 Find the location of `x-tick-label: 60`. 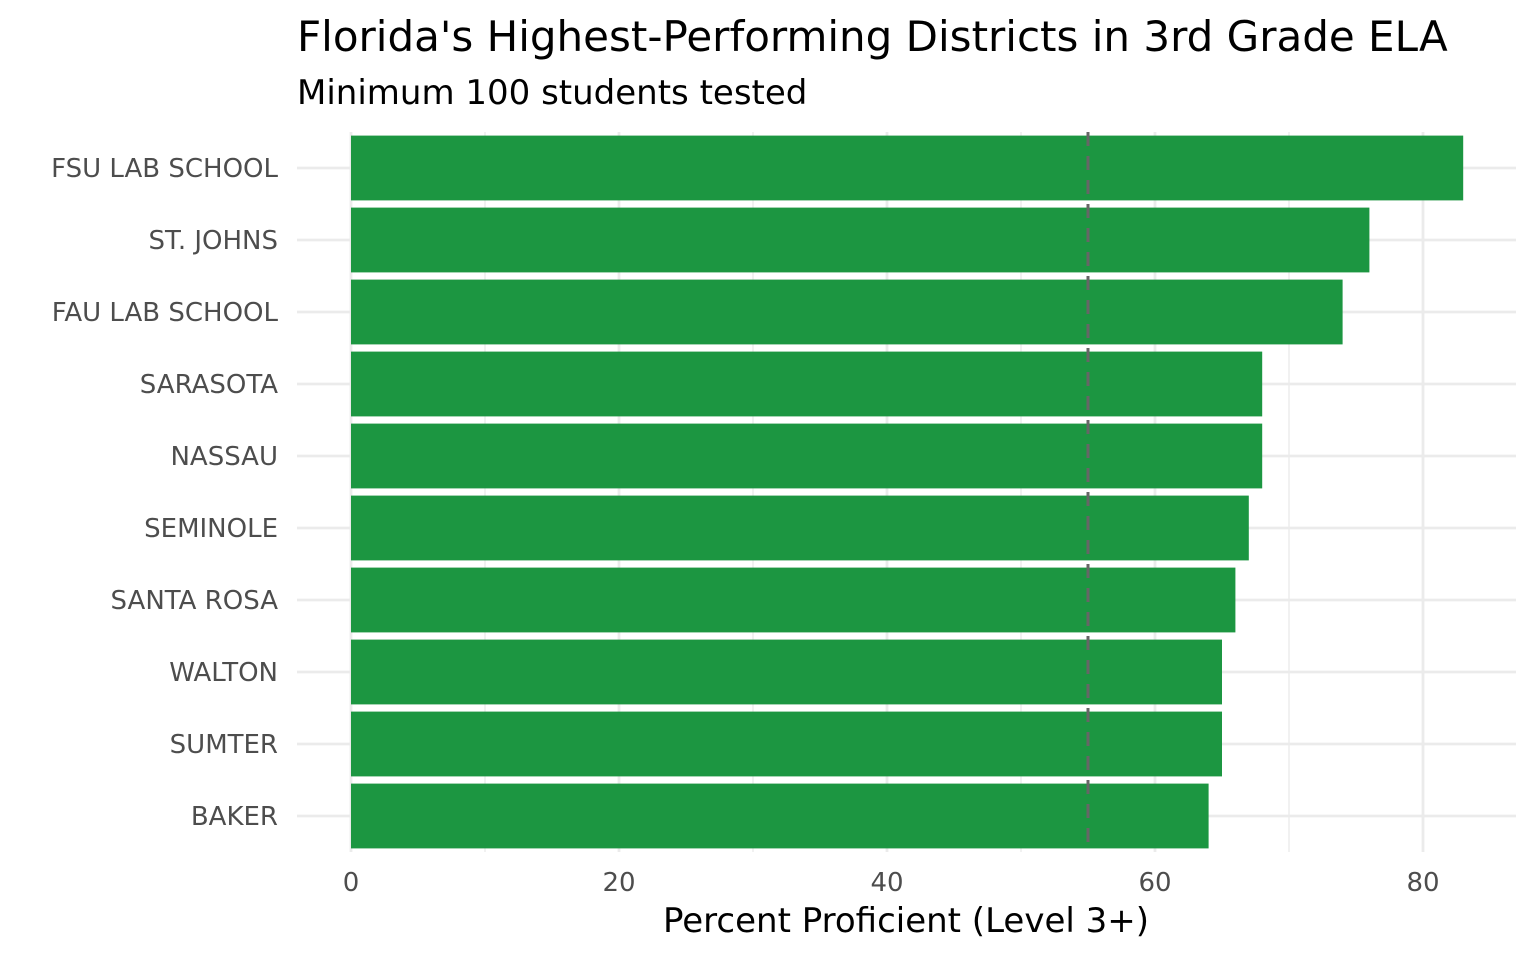

x-tick-label: 60 is located at coordinates (1154, 883).